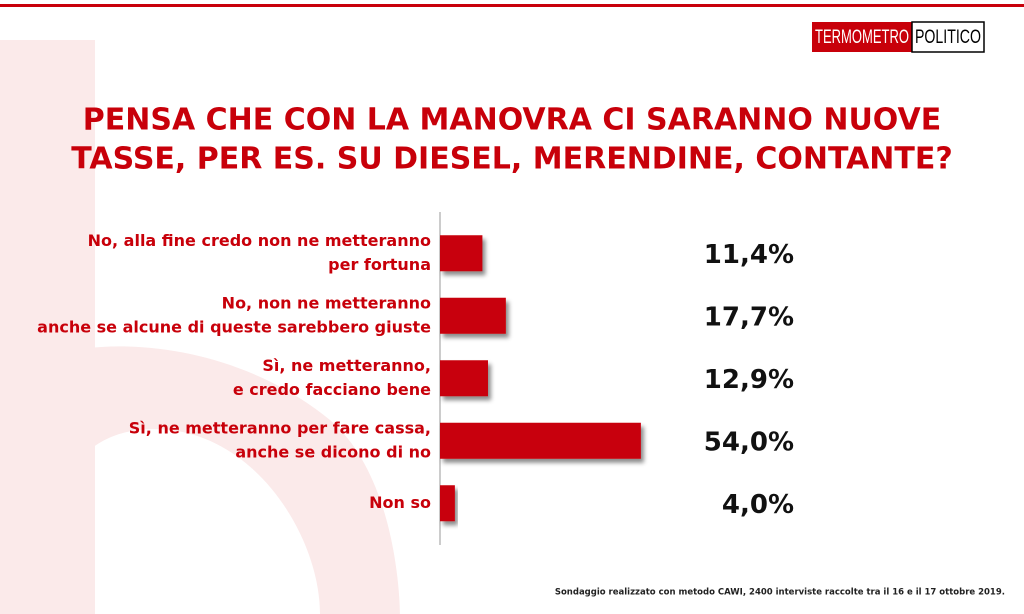  I want to click on value-label: 11,4%, so click(749, 255).